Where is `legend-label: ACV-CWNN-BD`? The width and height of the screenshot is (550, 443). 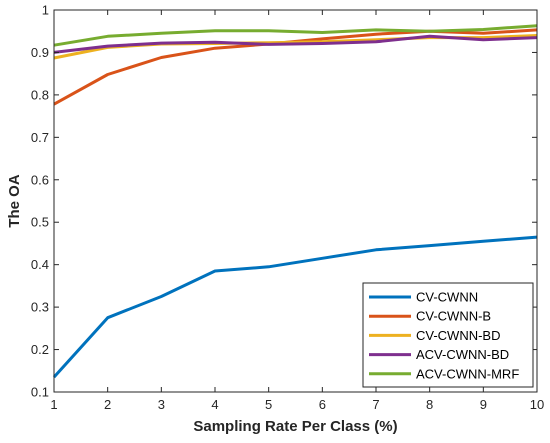 legend-label: ACV-CWNN-BD is located at coordinates (462, 354).